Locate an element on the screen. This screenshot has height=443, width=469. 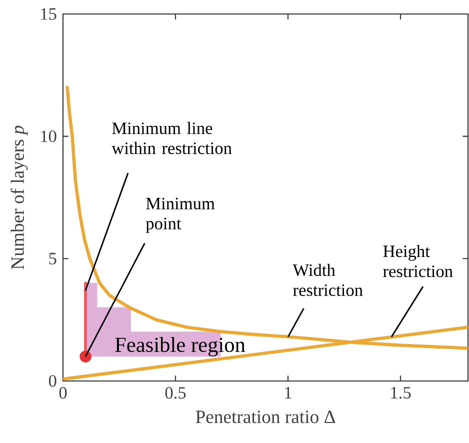
x-tick-label: 0.5 is located at coordinates (175, 393).